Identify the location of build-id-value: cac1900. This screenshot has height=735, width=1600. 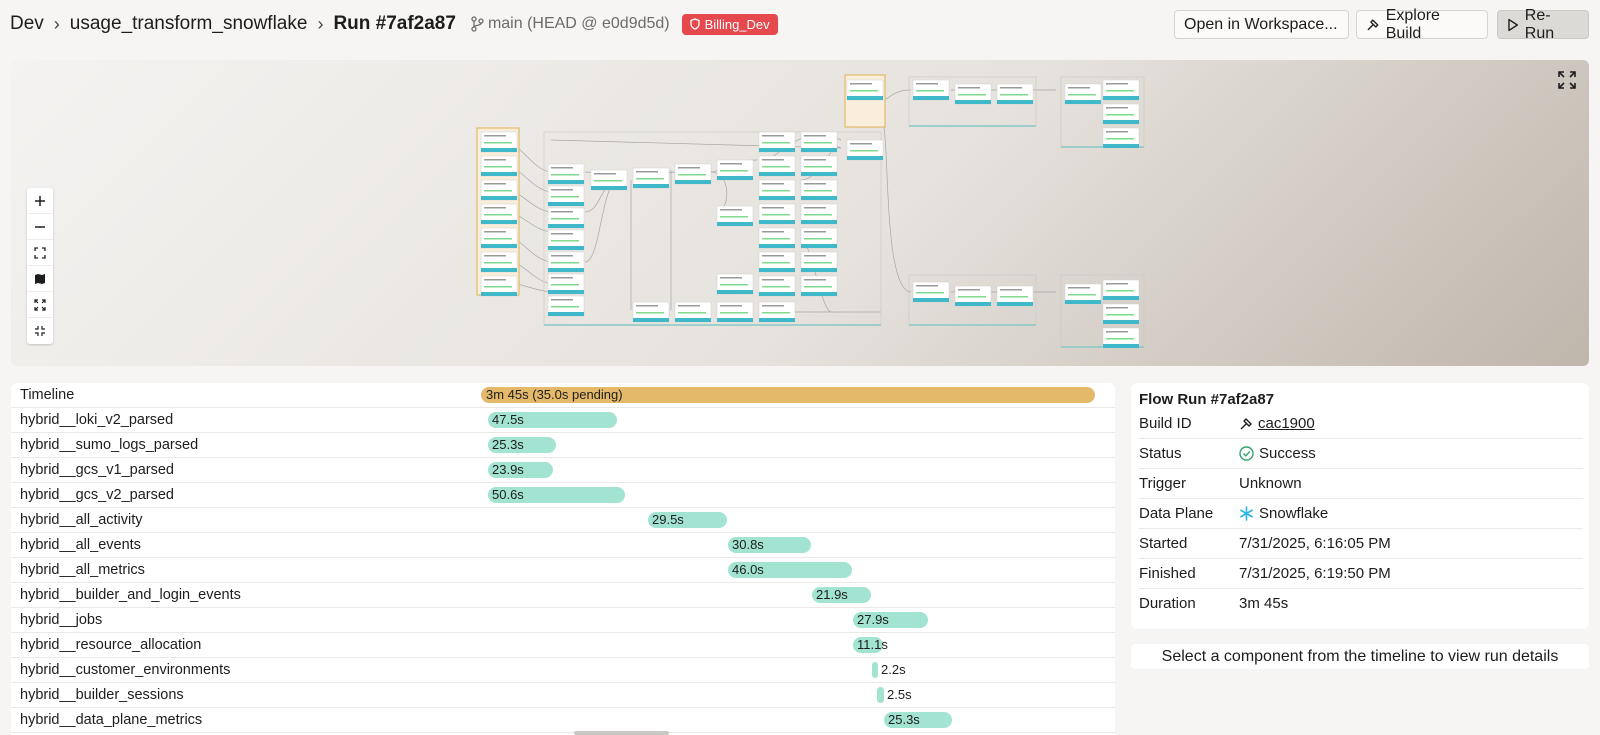
(1277, 423).